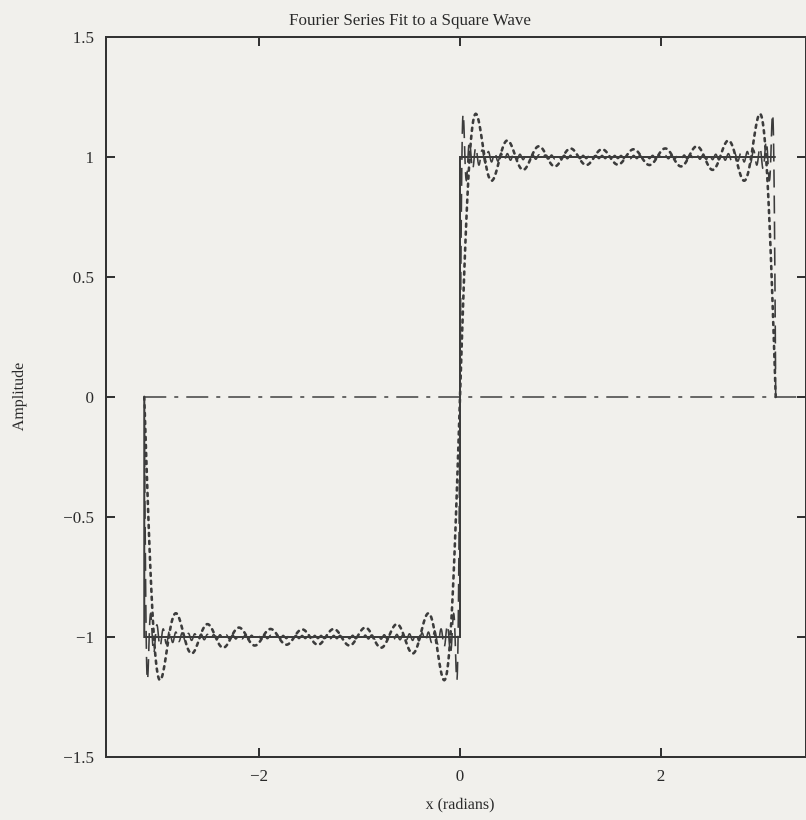 The height and width of the screenshot is (820, 806). I want to click on y-tick-label: 0.5, so click(83, 277).